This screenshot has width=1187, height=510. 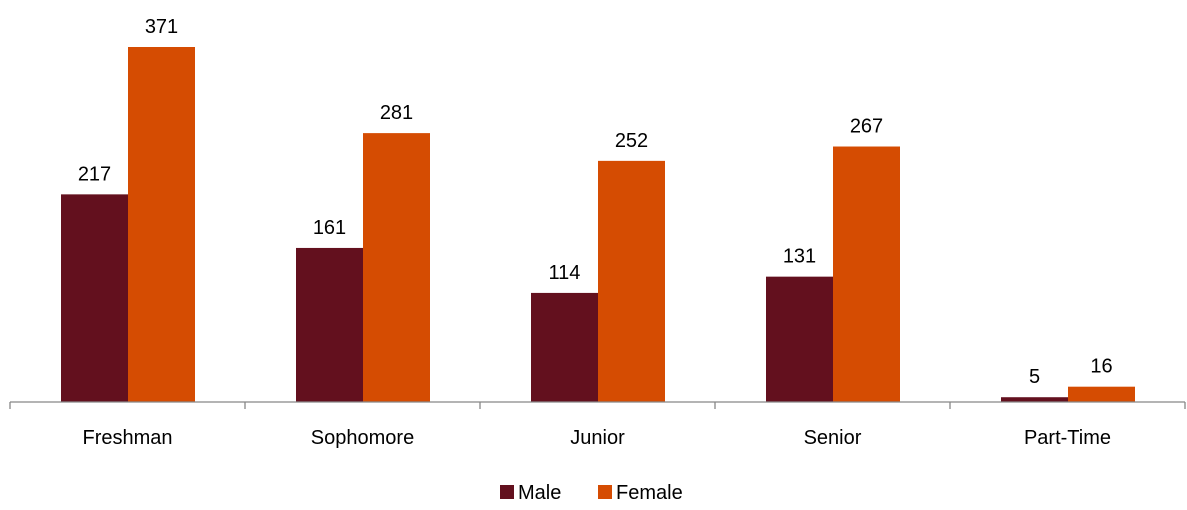 I want to click on data-label-male-freshman: 217, so click(x=94, y=174).